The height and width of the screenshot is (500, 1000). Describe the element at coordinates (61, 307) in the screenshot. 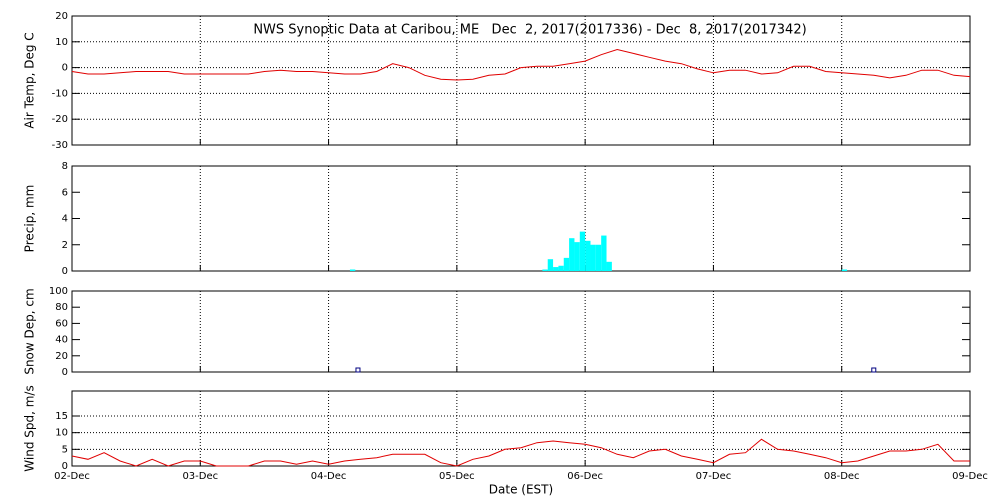

I see `y-tick-label: 80` at that location.